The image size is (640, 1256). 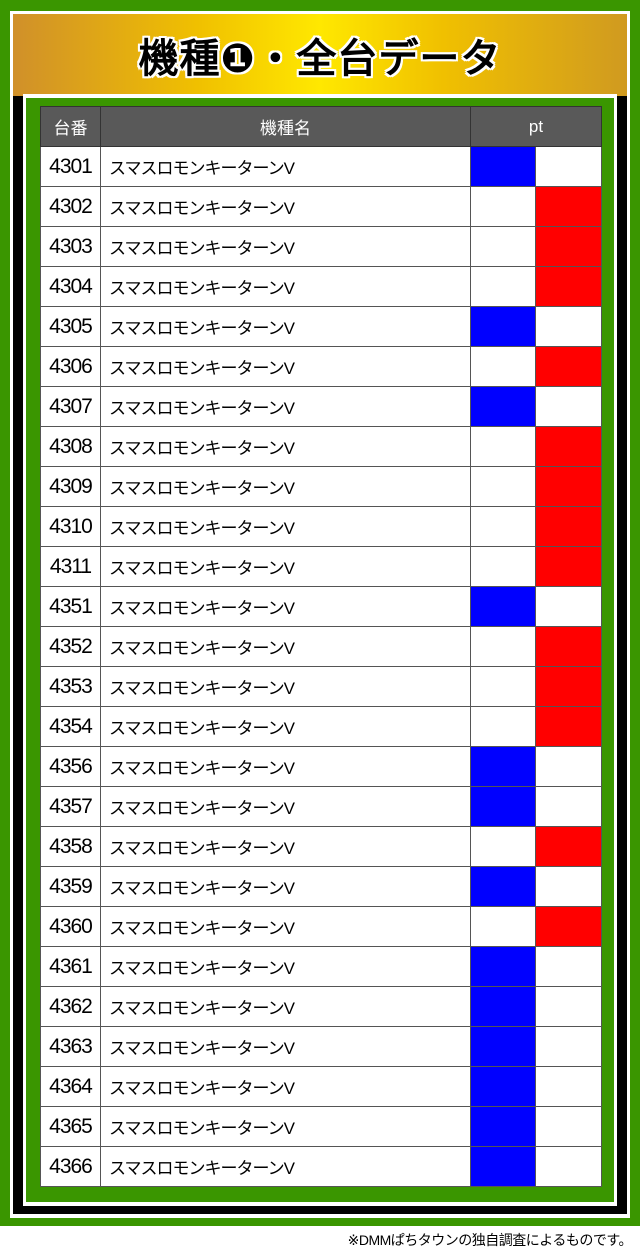 I want to click on table-row: 4358 スマスロモンキーターンV, so click(x=321, y=846).